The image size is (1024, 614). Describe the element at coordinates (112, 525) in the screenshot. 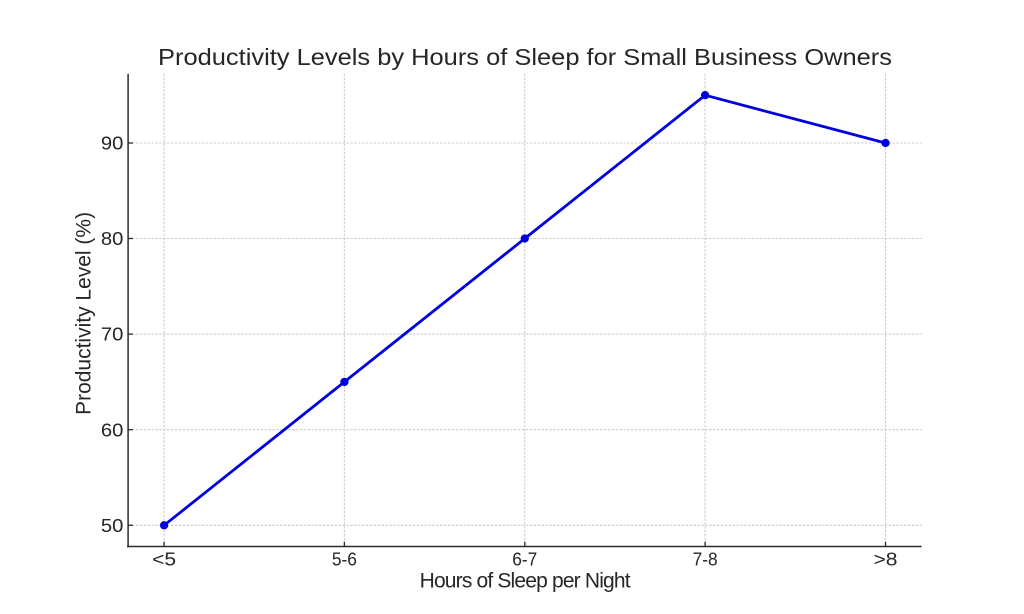

I see `svg-text: 50` at that location.